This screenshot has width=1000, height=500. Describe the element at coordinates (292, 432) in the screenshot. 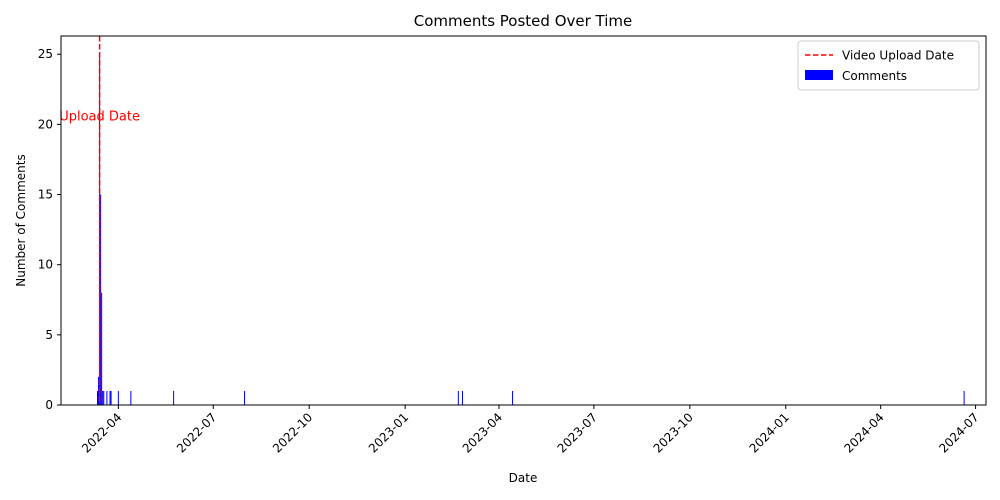

I see `x-tick-label-2022-10: 2022-10` at that location.